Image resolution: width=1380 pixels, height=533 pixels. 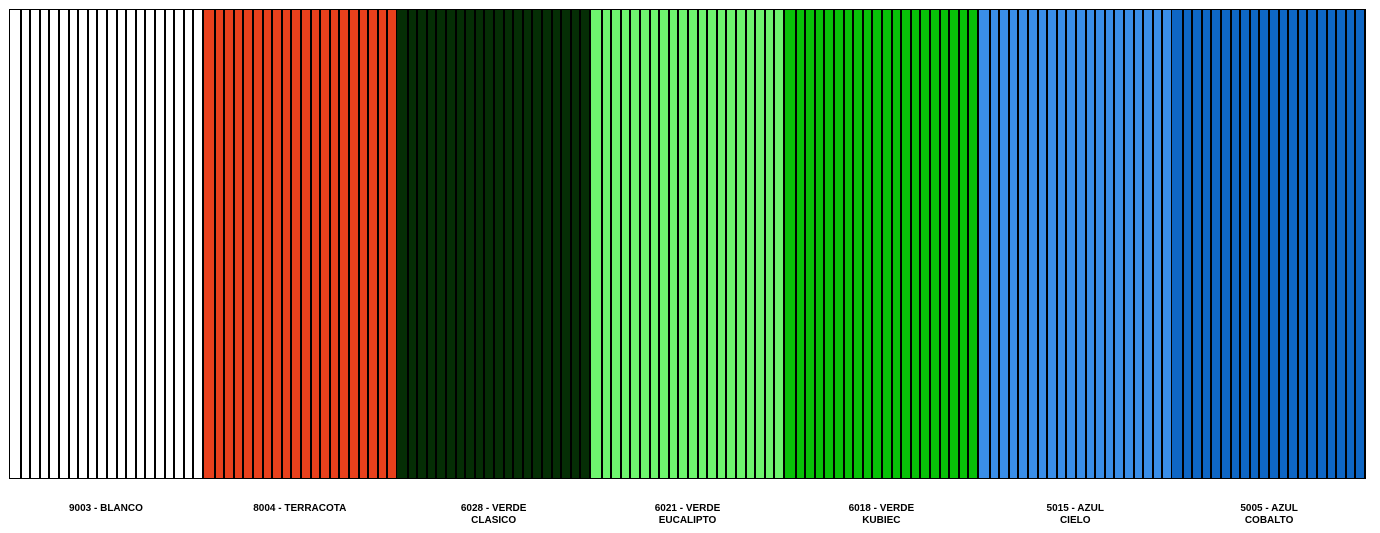 I want to click on swatch-label-verde-eucalipto: 6021 - VERDE EUCALIPTO, so click(x=687, y=514).